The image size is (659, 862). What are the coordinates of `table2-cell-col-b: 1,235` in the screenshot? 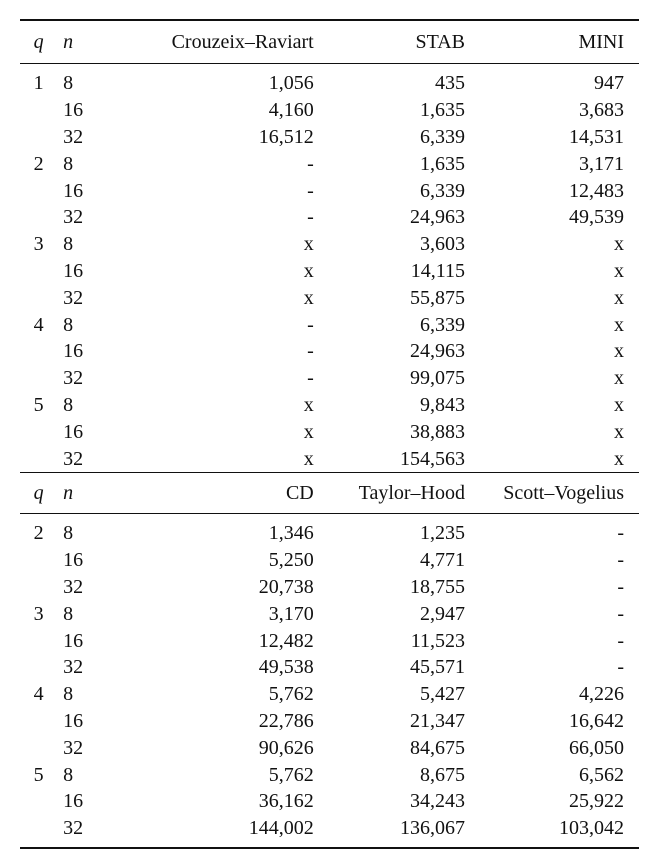 It's located at (389, 529).